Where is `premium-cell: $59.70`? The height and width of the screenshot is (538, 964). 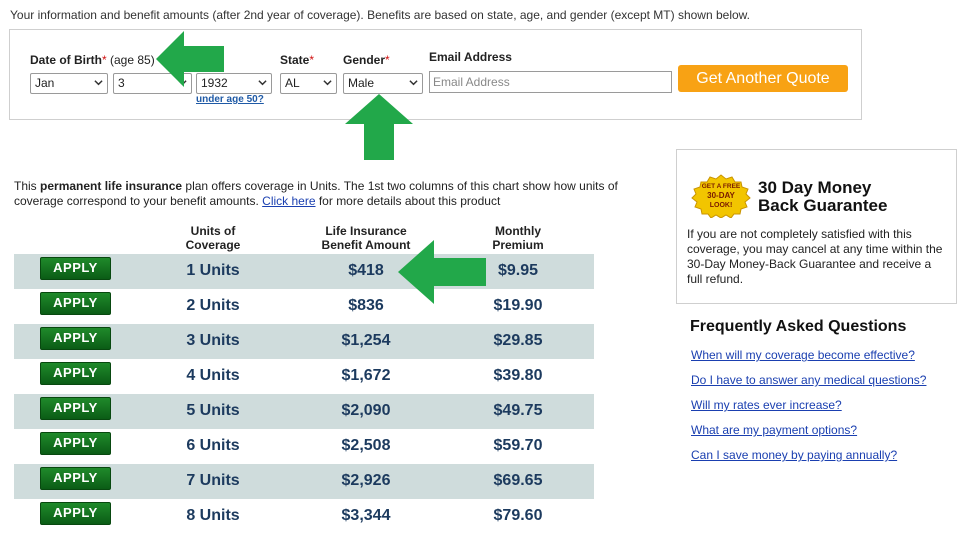
premium-cell: $59.70 is located at coordinates (518, 445).